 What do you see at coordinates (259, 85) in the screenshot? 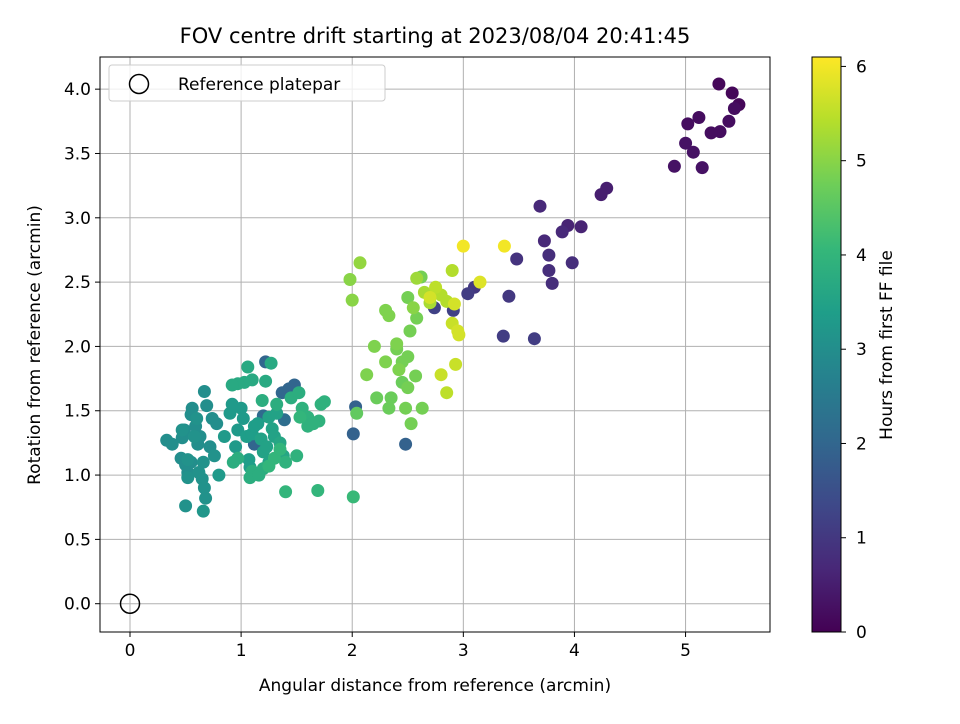
I see `legend-entry-reference: Reference platepar` at bounding box center [259, 85].